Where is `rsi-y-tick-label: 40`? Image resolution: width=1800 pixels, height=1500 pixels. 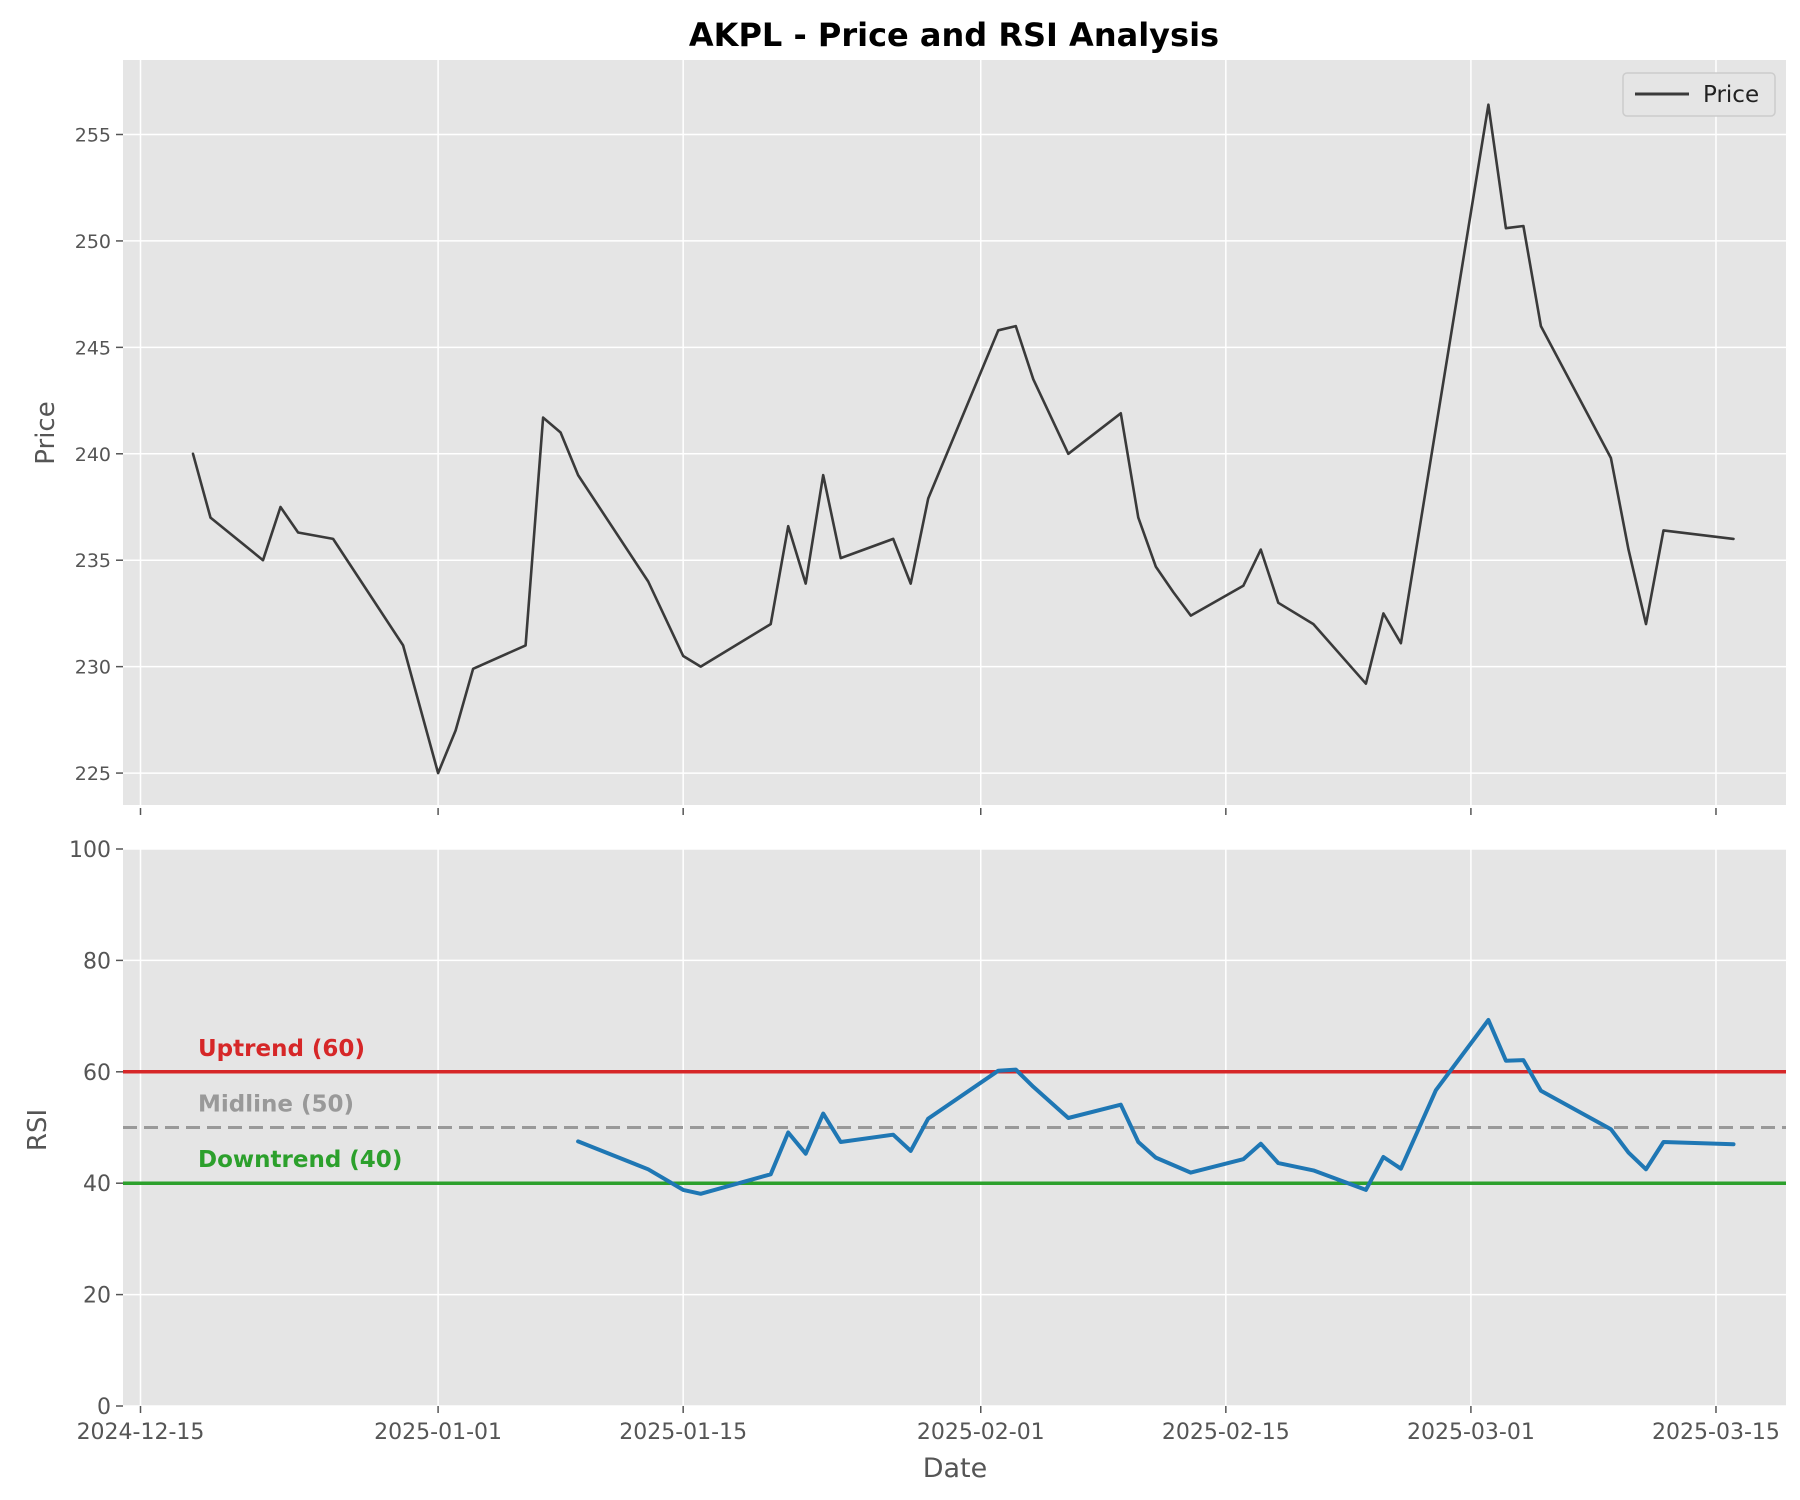
rsi-y-tick-label: 40 is located at coordinates (97, 1184).